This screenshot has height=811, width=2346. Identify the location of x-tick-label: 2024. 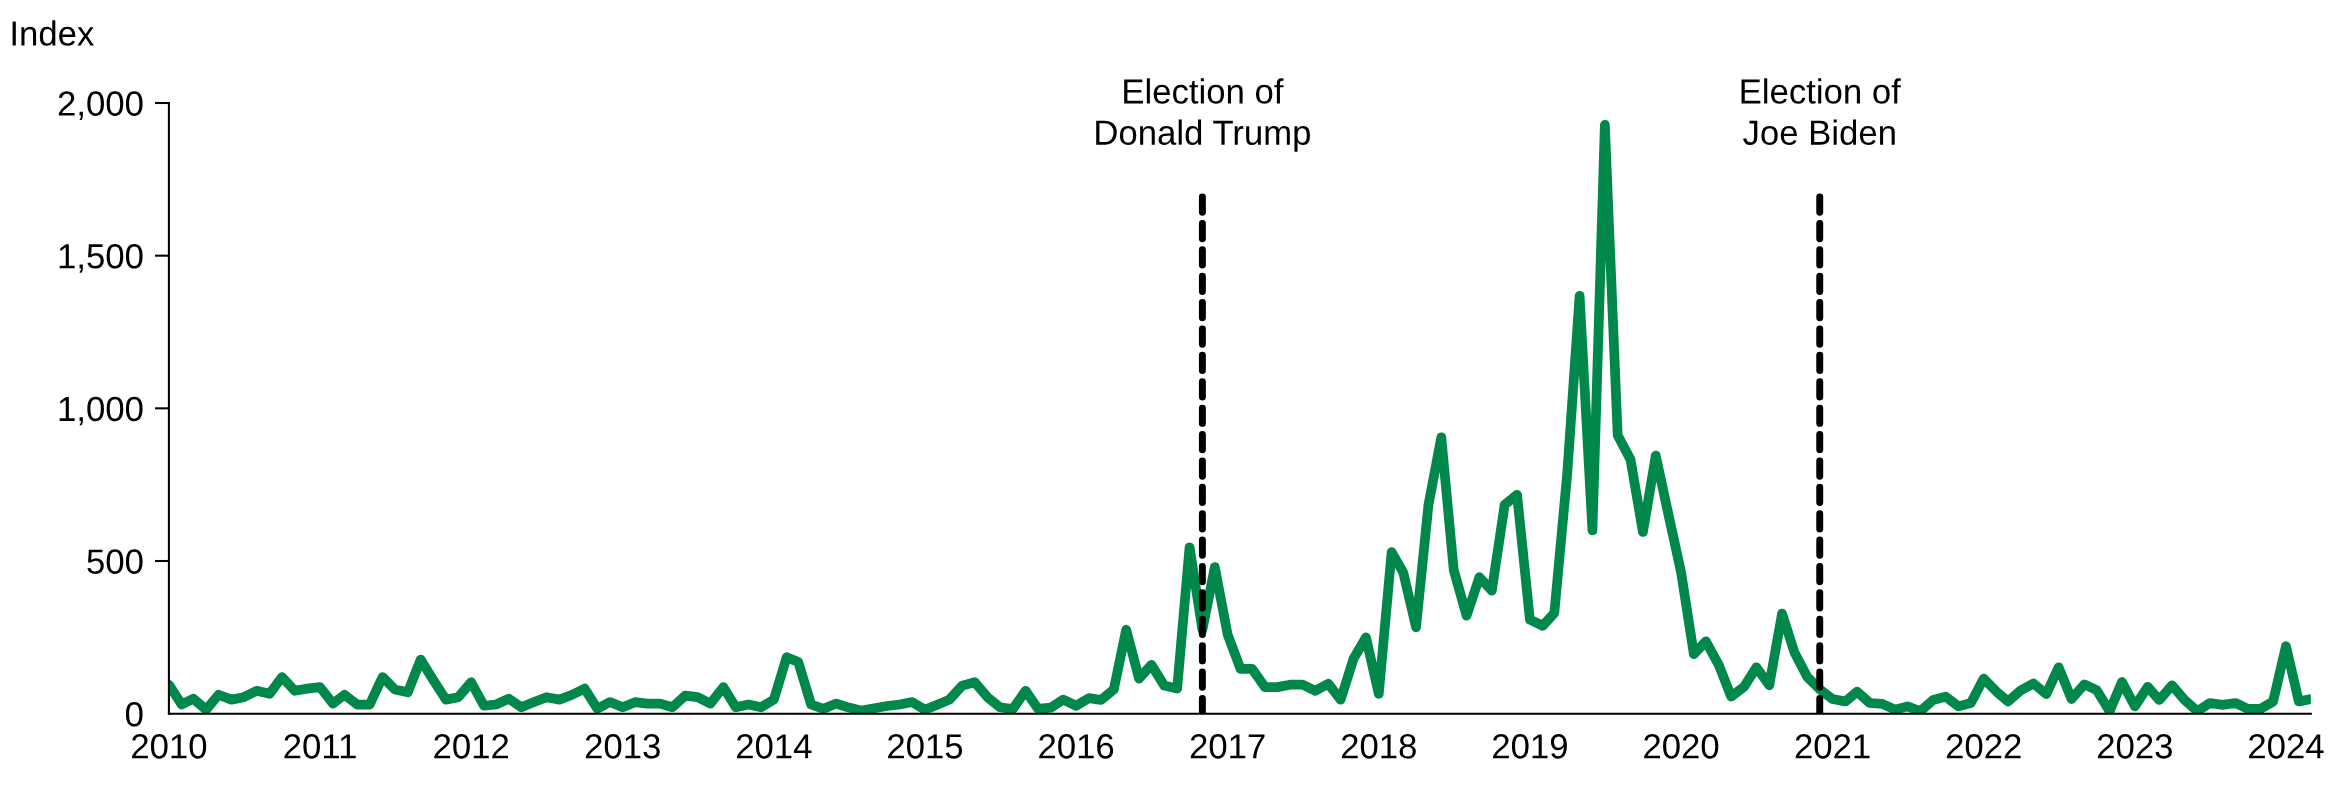
(2286, 746).